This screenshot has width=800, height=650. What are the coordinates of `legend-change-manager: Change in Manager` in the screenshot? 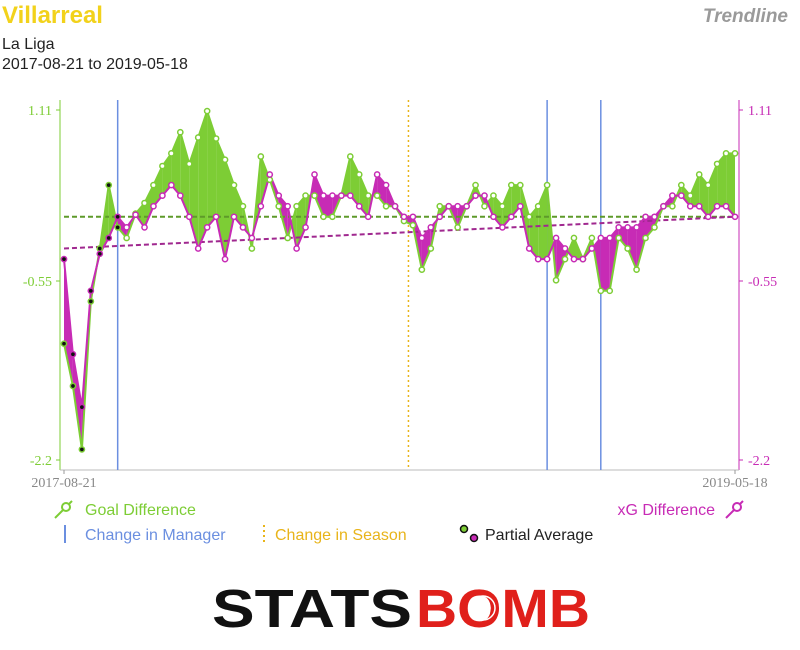 It's located at (145, 534).